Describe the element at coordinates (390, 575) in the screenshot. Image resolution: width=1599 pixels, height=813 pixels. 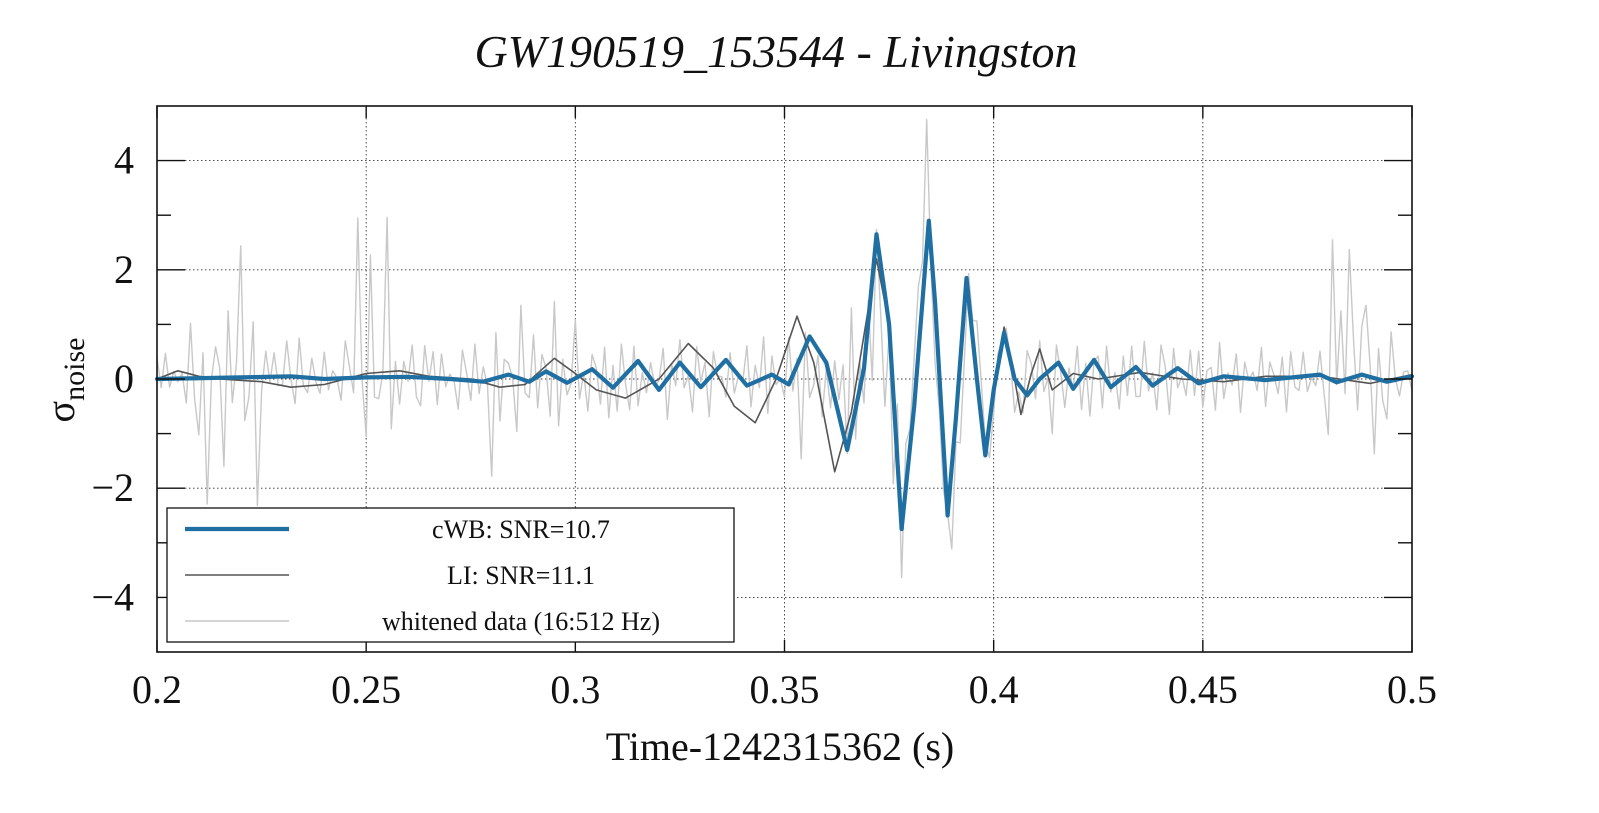
I see `legend-entry: LI: SNR=11.1` at that location.